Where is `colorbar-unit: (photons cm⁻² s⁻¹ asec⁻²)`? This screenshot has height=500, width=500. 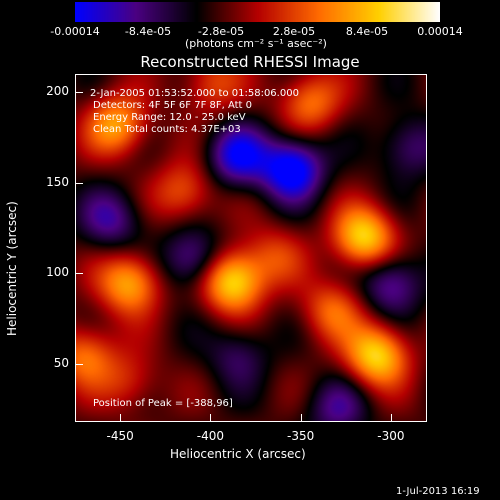
colorbar-unit: (photons cm⁻² s⁻¹ asec⁻²) is located at coordinates (256, 43).